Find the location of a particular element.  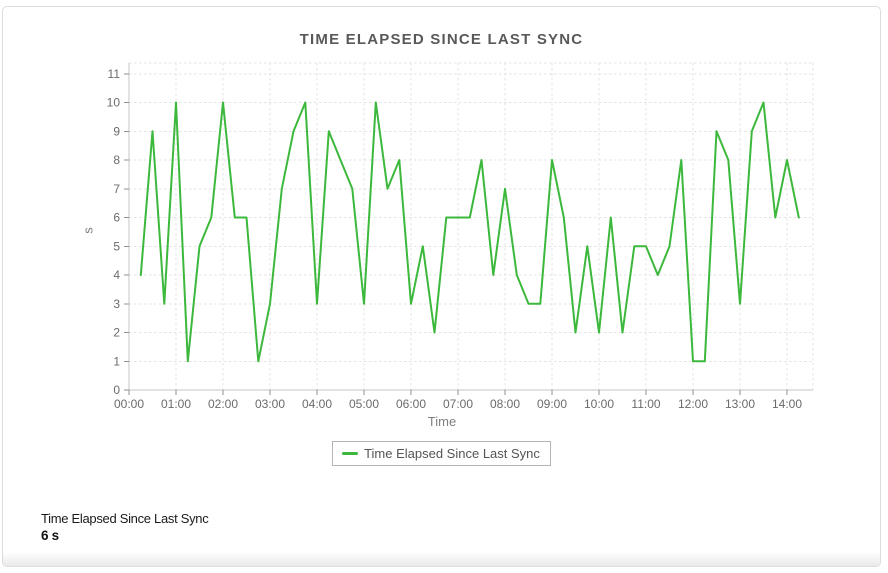

y-tick-label: 9 is located at coordinates (116, 131).